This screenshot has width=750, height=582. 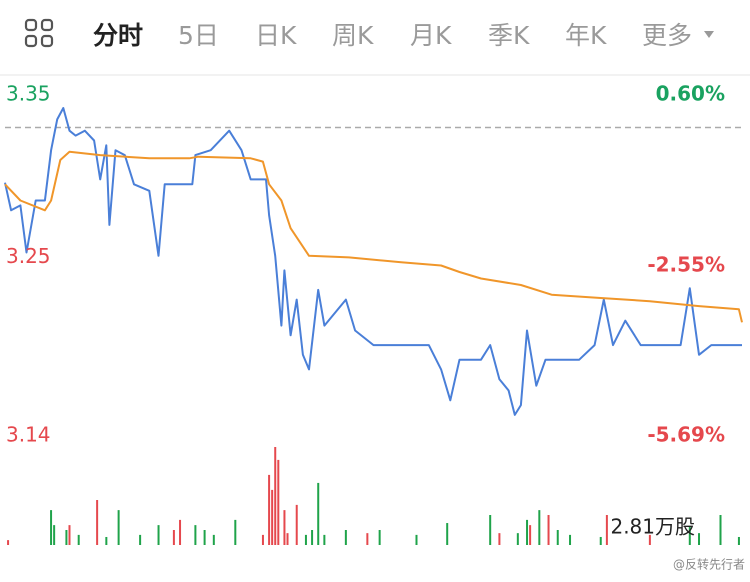 I want to click on y2-tick-label: -5.69%, so click(x=686, y=435).